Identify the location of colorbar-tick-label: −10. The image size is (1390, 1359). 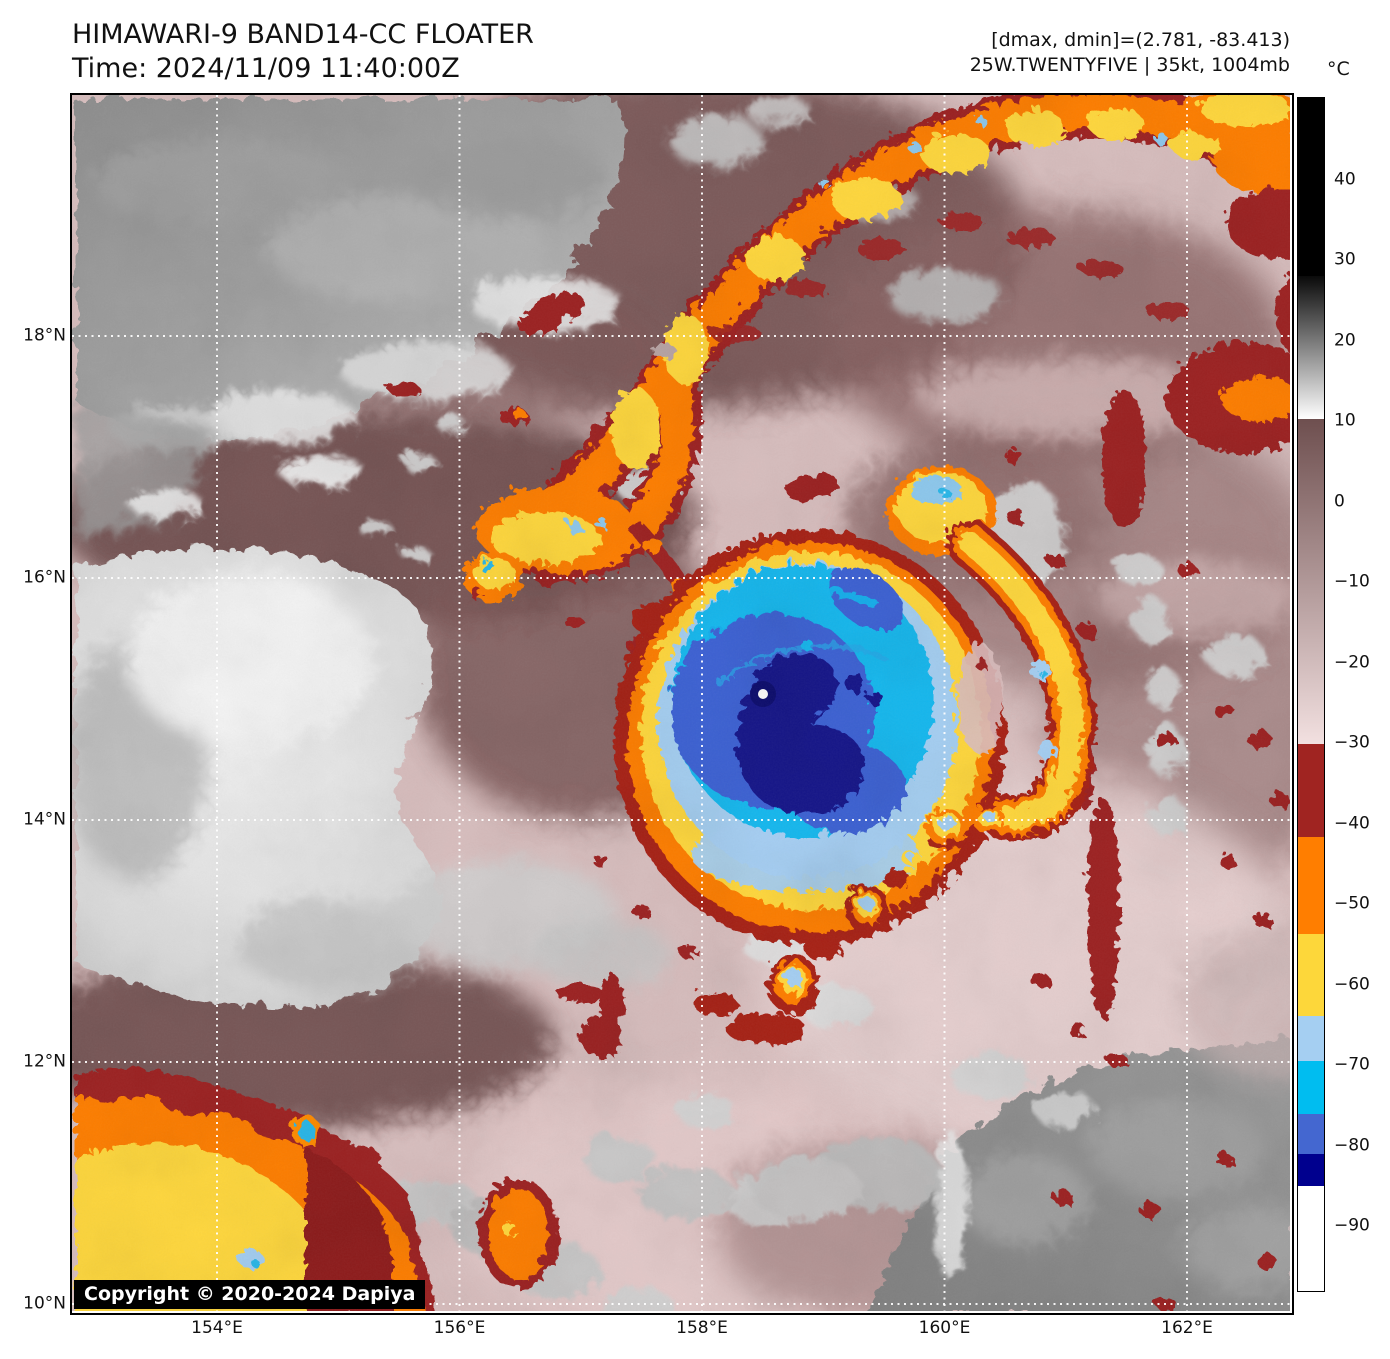
(1352, 582).